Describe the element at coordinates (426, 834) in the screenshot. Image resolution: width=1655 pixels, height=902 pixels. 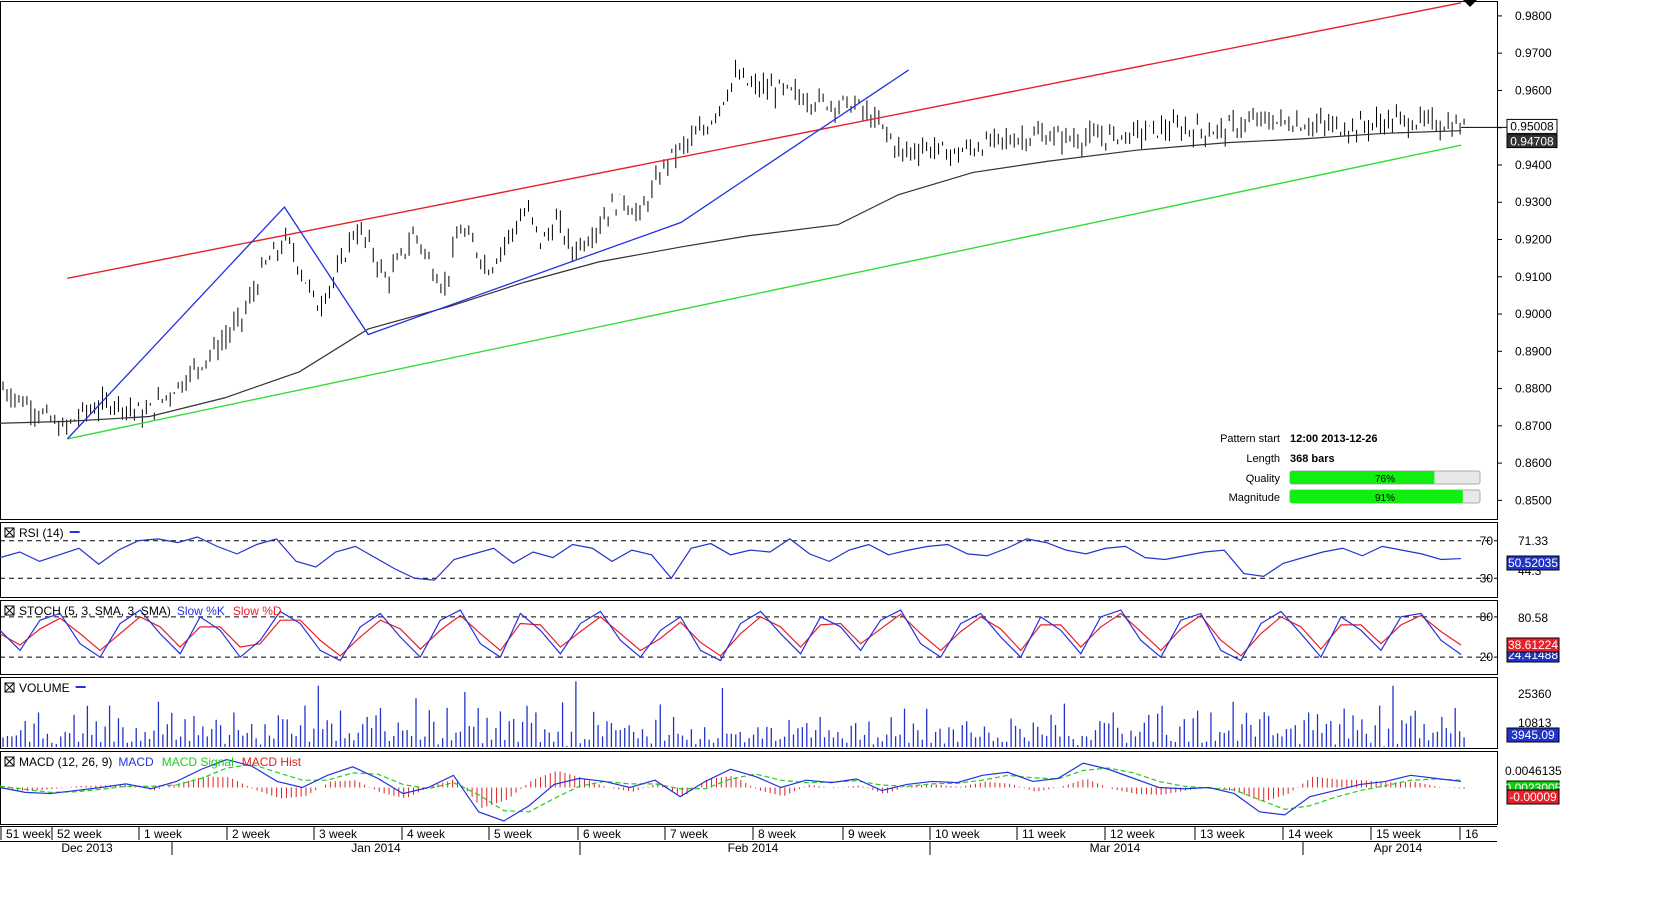
I see `week-label: 4 week` at that location.